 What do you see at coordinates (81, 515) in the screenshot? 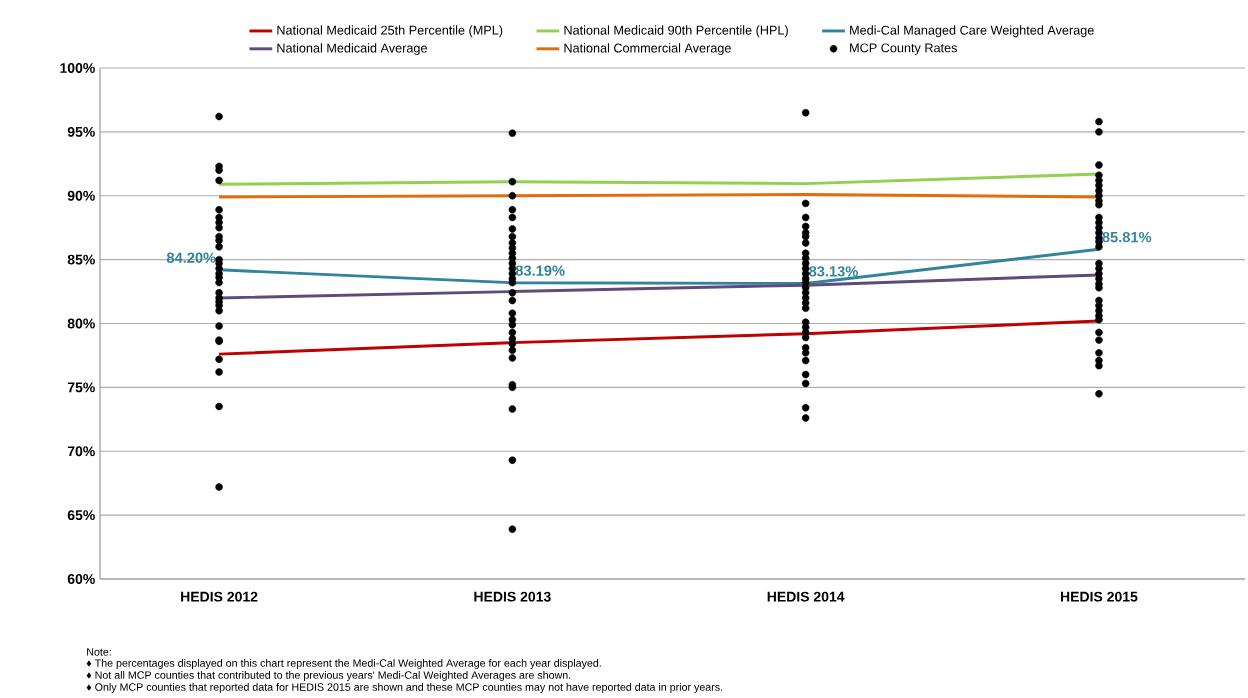
I see `y-tick-label: 65%` at bounding box center [81, 515].